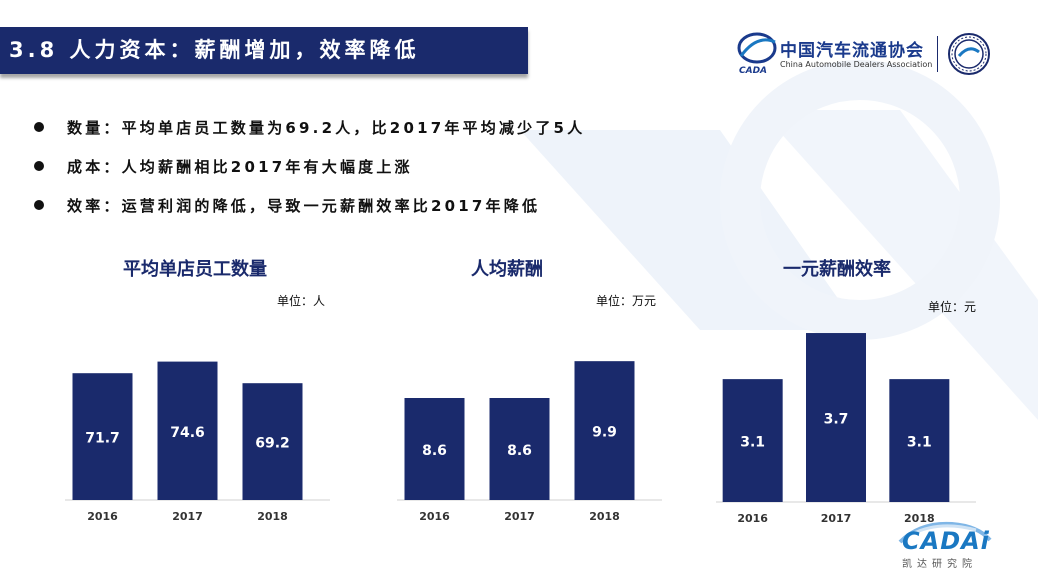 The image size is (1038, 583). What do you see at coordinates (757, 54) in the screenshot?
I see `cada-logo-icon: CADA` at bounding box center [757, 54].